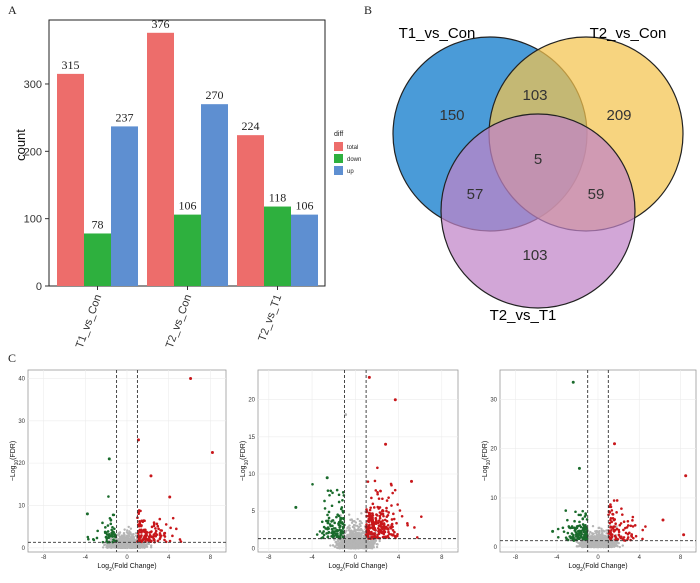 Image resolution: width=700 pixels, height=583 pixels. I want to click on bar-up, so click(214, 195).